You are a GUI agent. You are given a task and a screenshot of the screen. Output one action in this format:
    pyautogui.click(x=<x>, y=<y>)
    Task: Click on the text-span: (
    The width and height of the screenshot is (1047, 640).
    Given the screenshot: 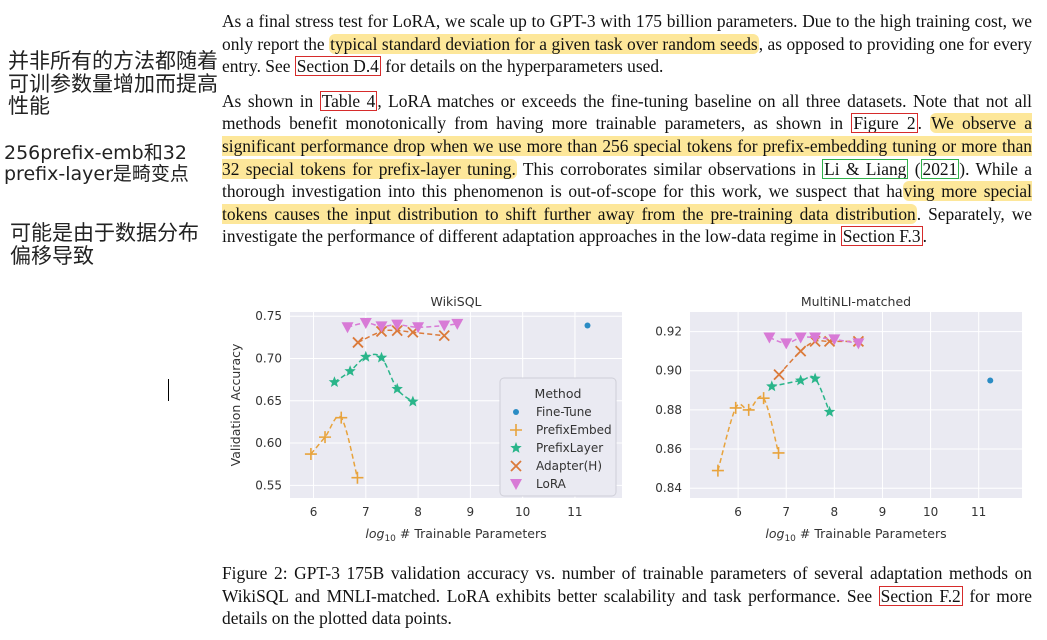 What is the action you would take?
    pyautogui.click(x=914, y=168)
    